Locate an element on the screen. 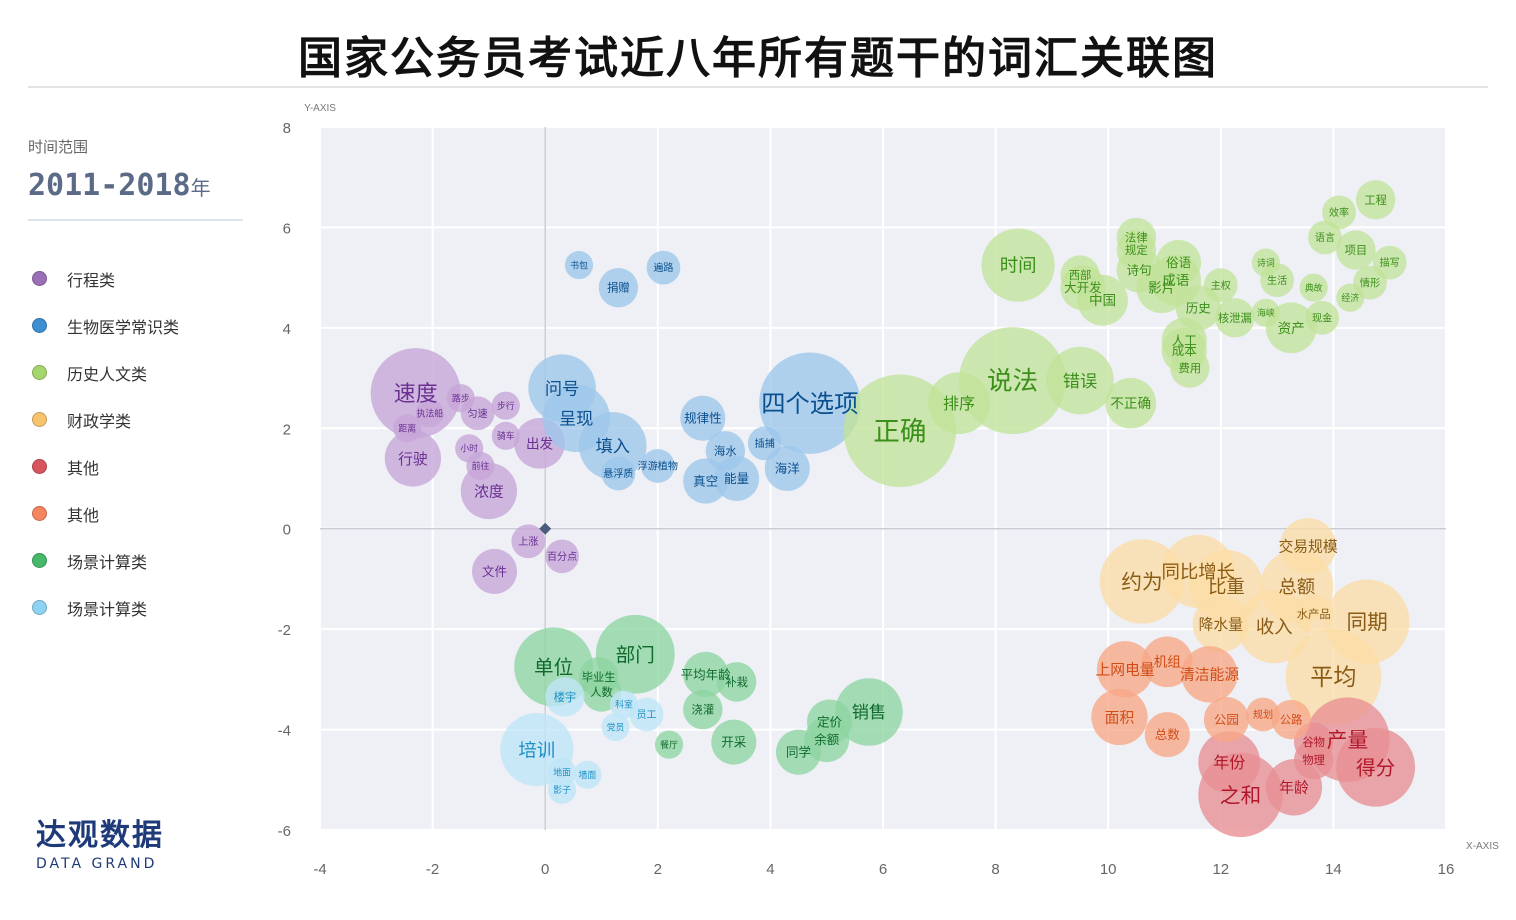  bubble-label: 海洋 is located at coordinates (787, 468).